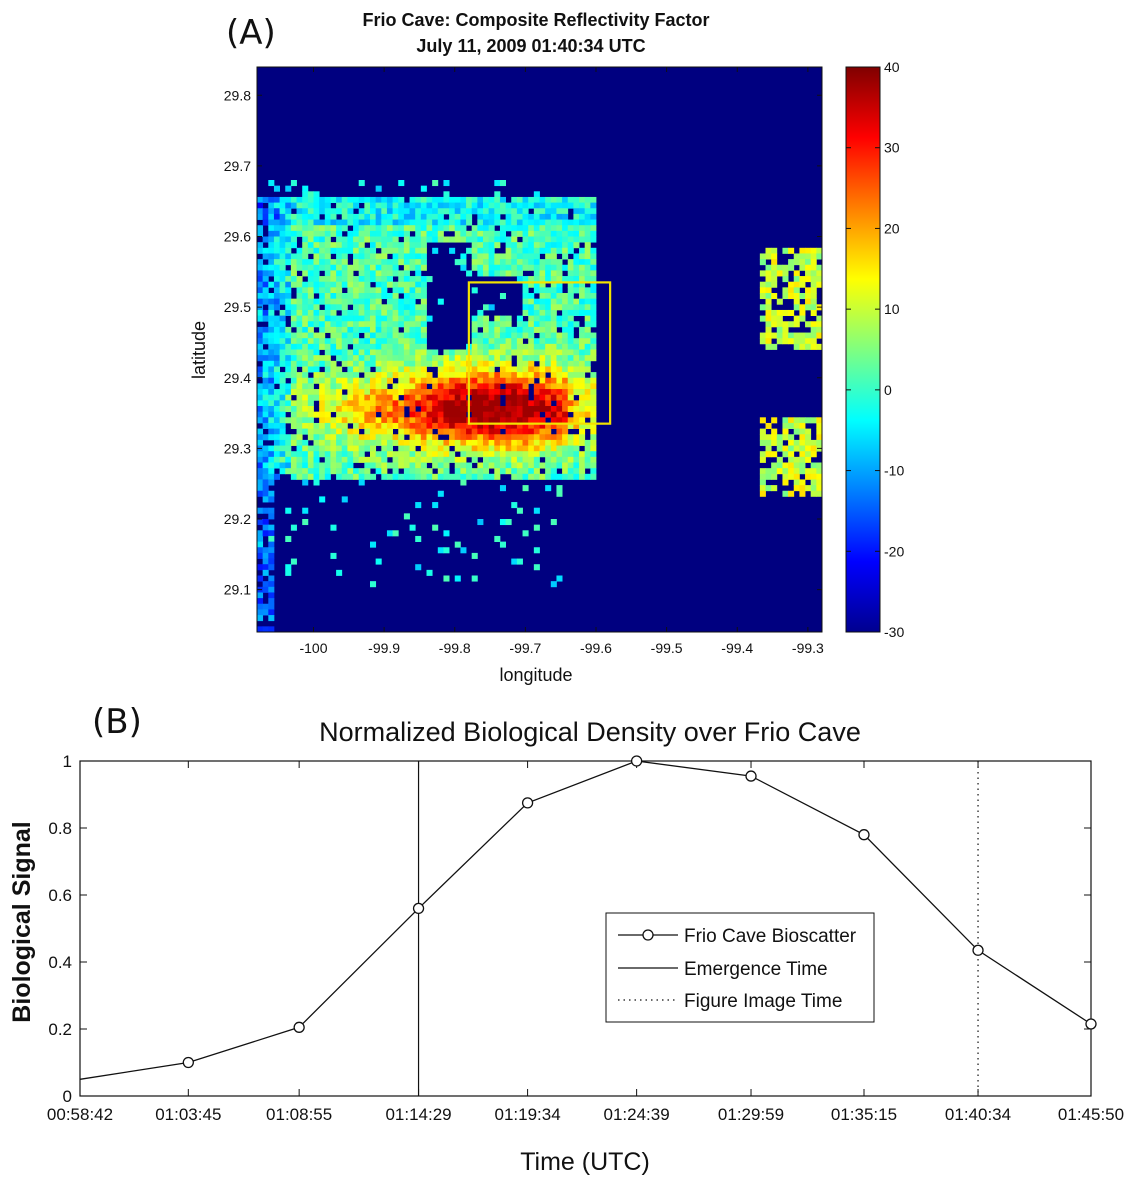 Image resolution: width=1132 pixels, height=1178 pixels. What do you see at coordinates (418, 1114) in the screenshot?
I see `time-tick-label: 01:14:29` at bounding box center [418, 1114].